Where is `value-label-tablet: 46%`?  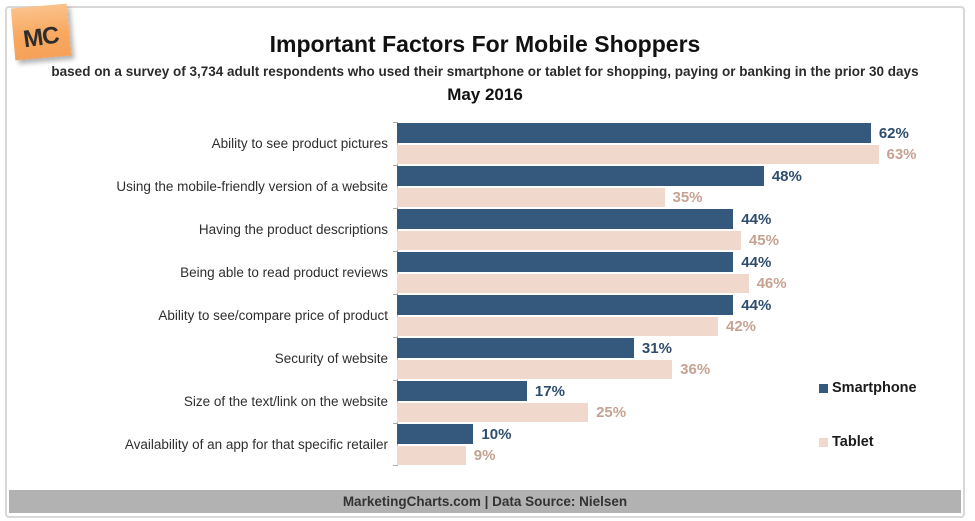 value-label-tablet: 46% is located at coordinates (771, 283).